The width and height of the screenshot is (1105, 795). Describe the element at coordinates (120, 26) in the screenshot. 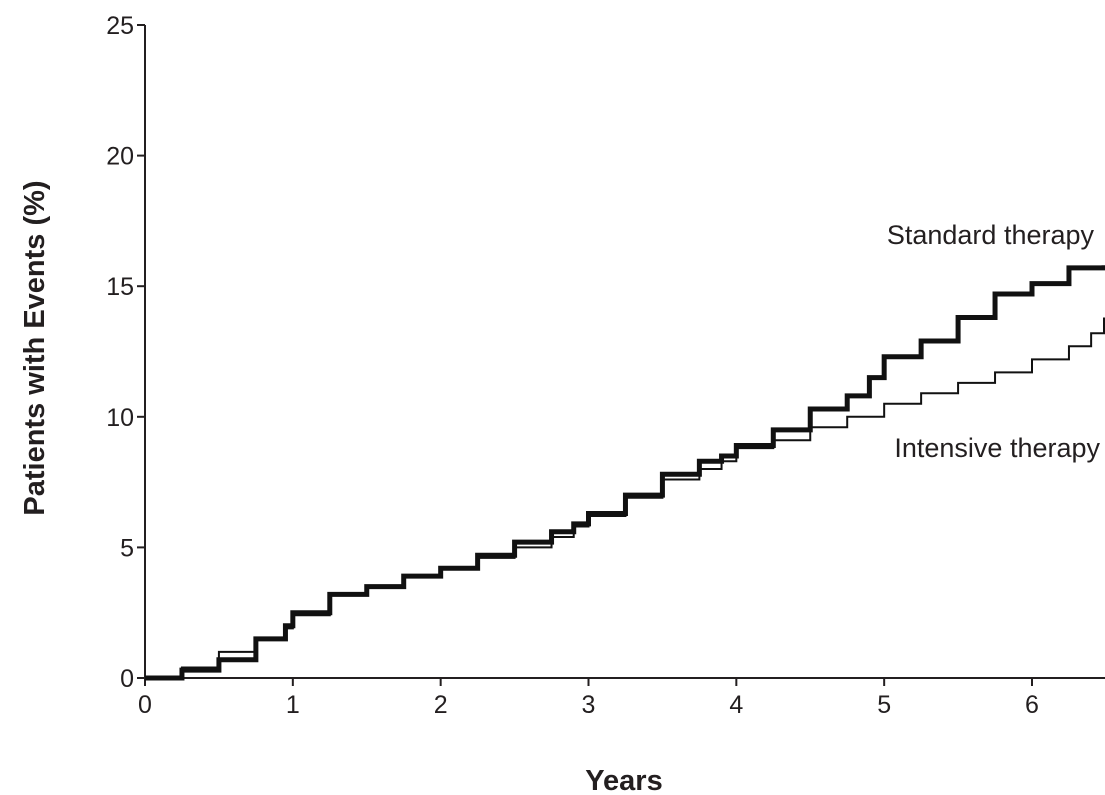

I see `y-tick-label: 25` at that location.